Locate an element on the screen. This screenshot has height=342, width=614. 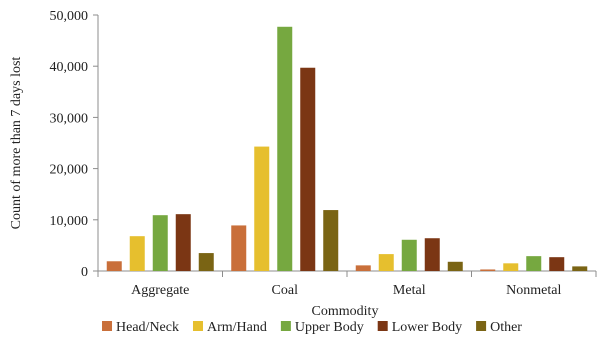
legend-label: Lower Body is located at coordinates (427, 327).